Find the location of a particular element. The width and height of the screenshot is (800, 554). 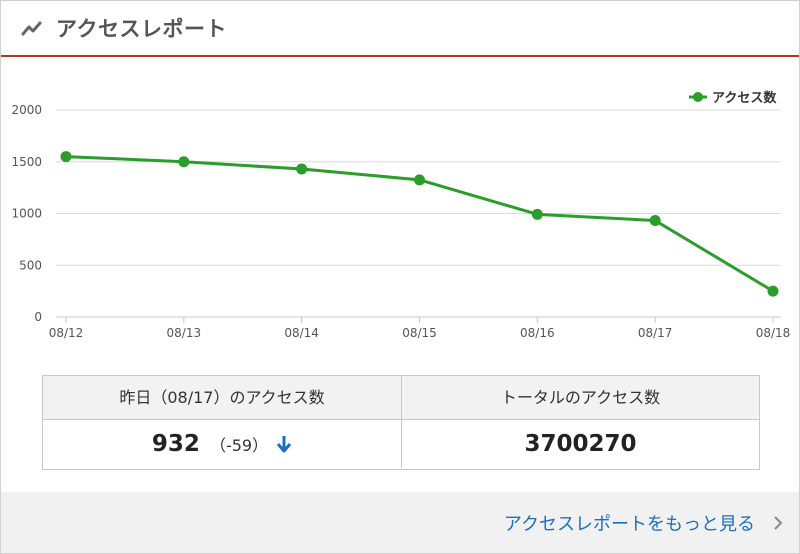

arrow-down-icon is located at coordinates (284, 444).